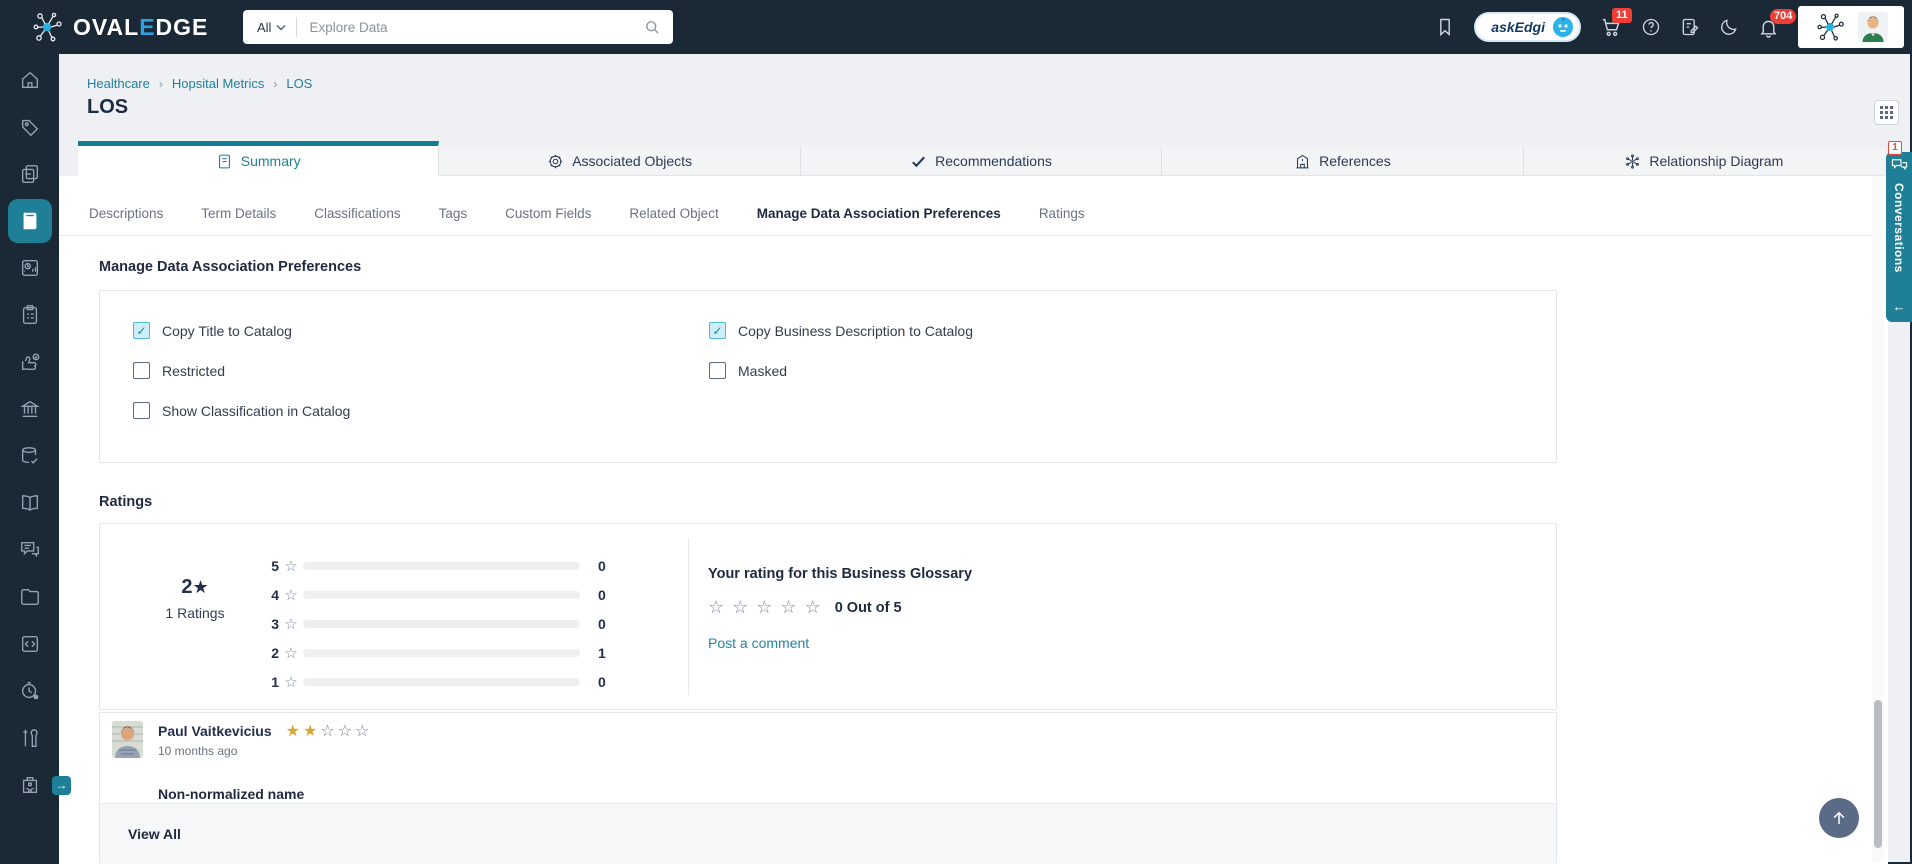 The width and height of the screenshot is (1912, 864). I want to click on tools-icon, so click(30, 738).